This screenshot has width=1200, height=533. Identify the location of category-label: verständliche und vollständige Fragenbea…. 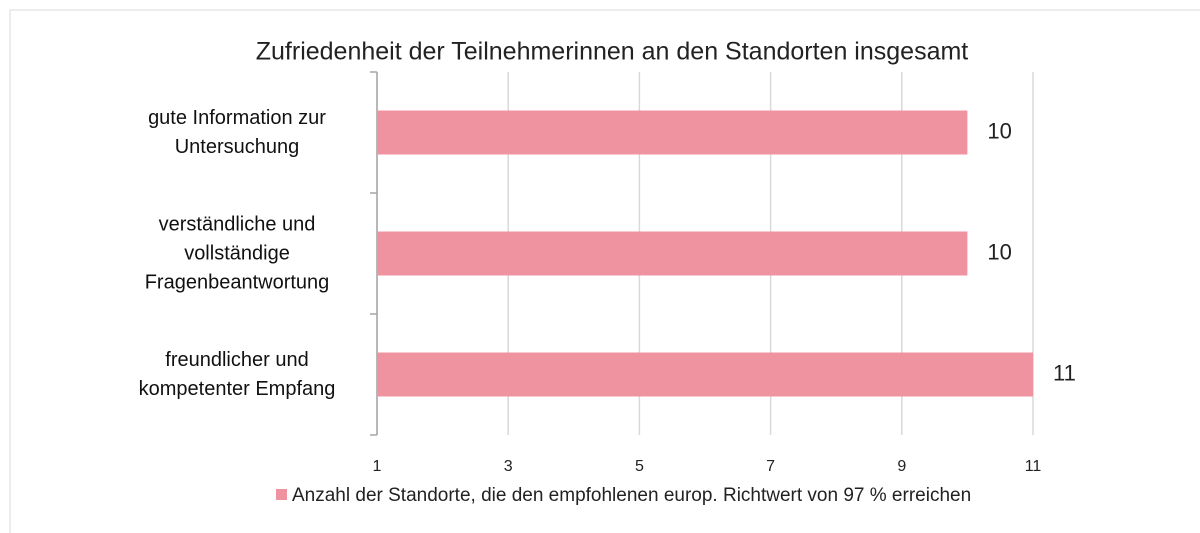
(237, 253).